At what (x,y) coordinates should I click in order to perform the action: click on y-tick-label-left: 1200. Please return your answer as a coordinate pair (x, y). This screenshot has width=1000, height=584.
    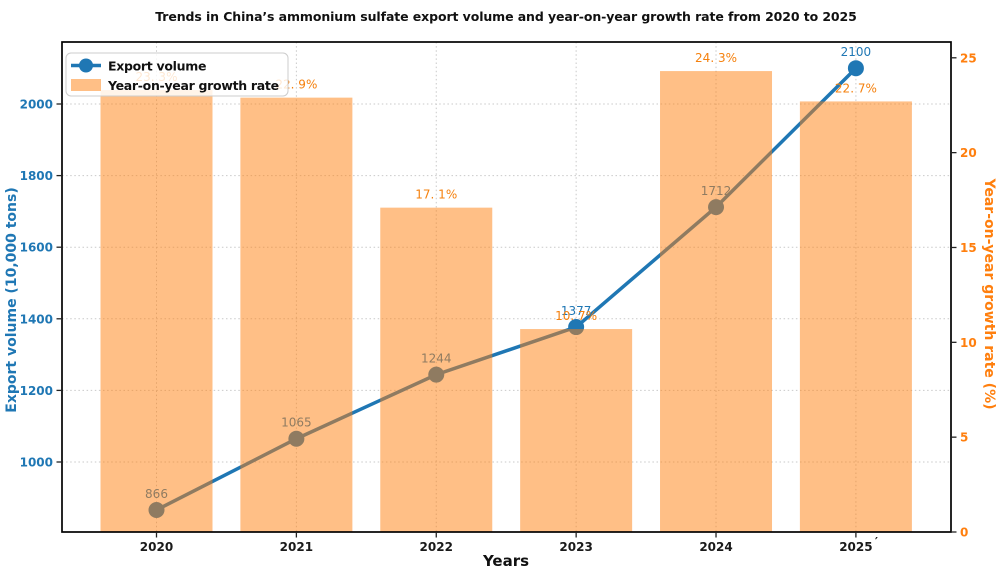
    Looking at the image, I should click on (36, 391).